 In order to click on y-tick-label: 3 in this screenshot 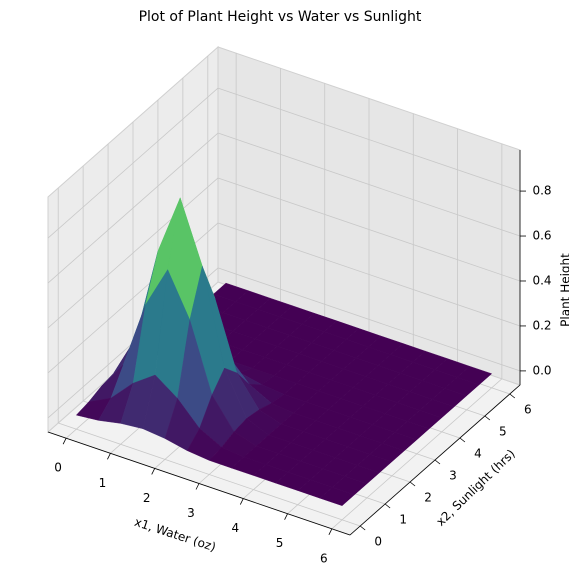, I will do `click(453, 476)`.